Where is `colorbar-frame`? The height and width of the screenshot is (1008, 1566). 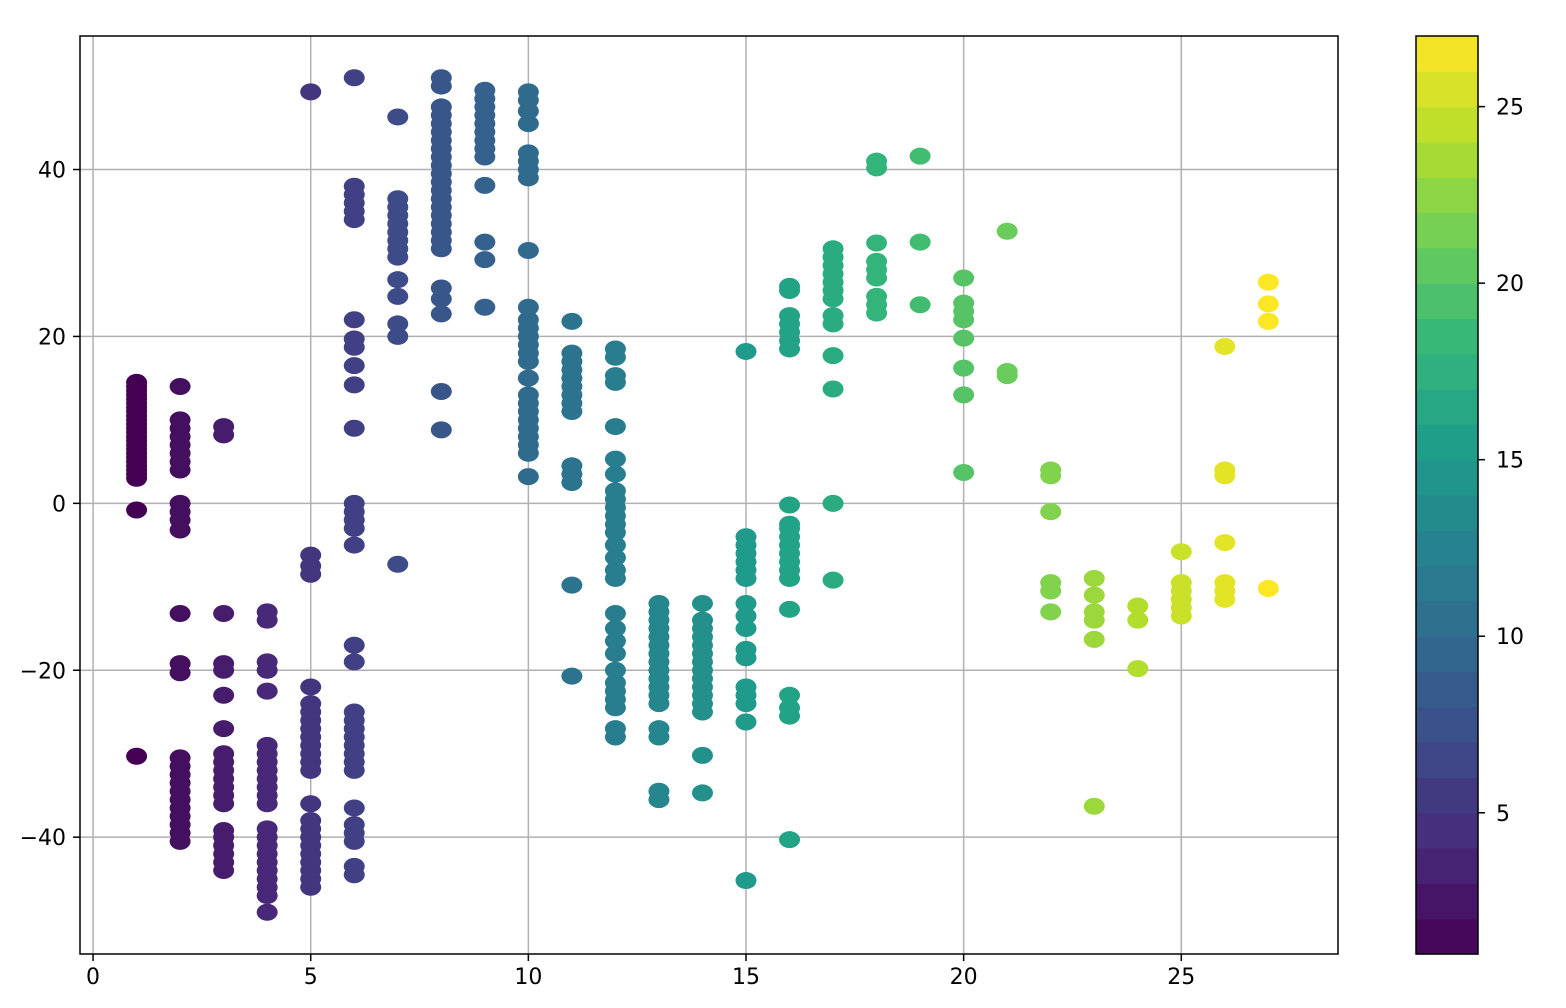 colorbar-frame is located at coordinates (1447, 495).